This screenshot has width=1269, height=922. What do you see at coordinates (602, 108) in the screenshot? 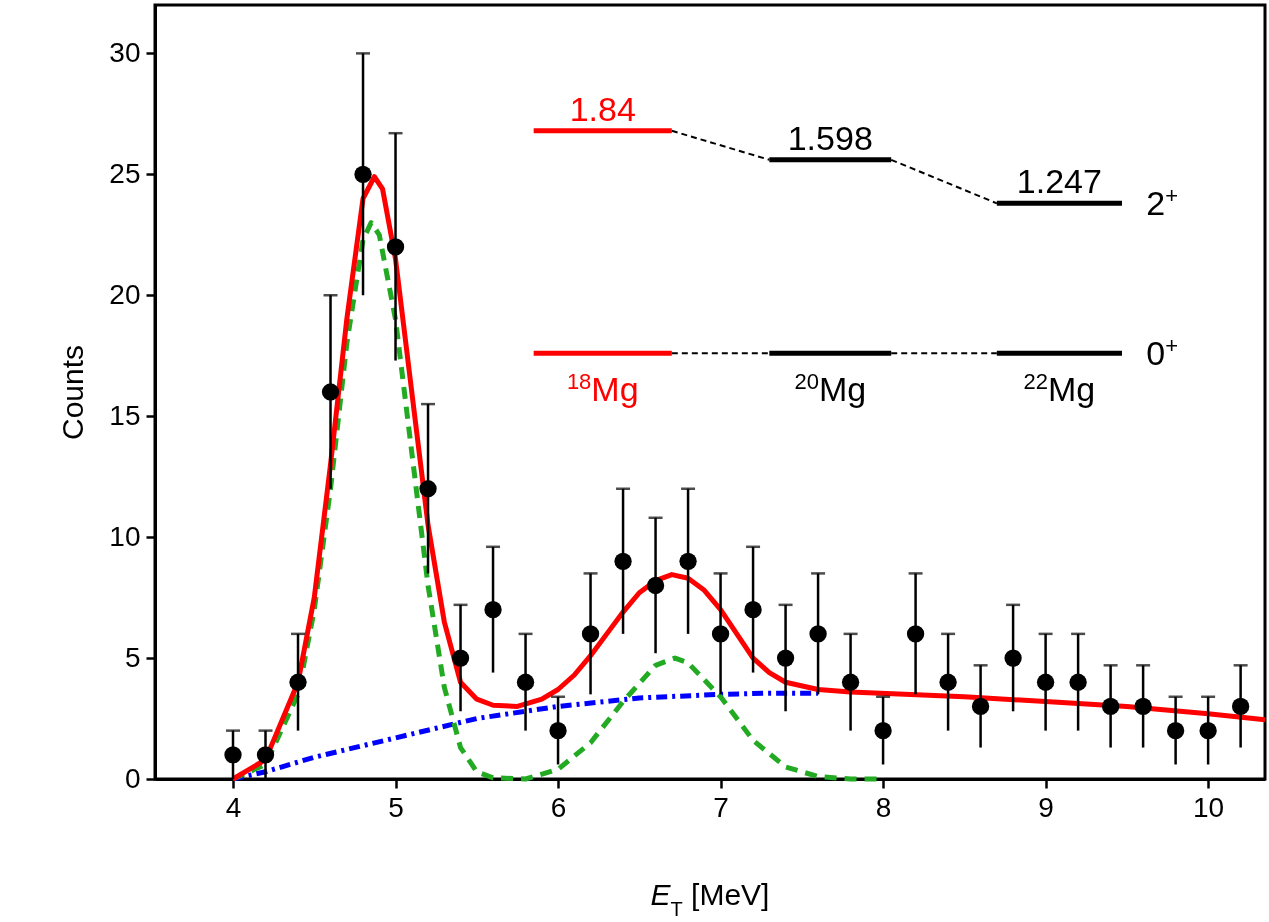
I see `annotation: 1.84` at bounding box center [602, 108].